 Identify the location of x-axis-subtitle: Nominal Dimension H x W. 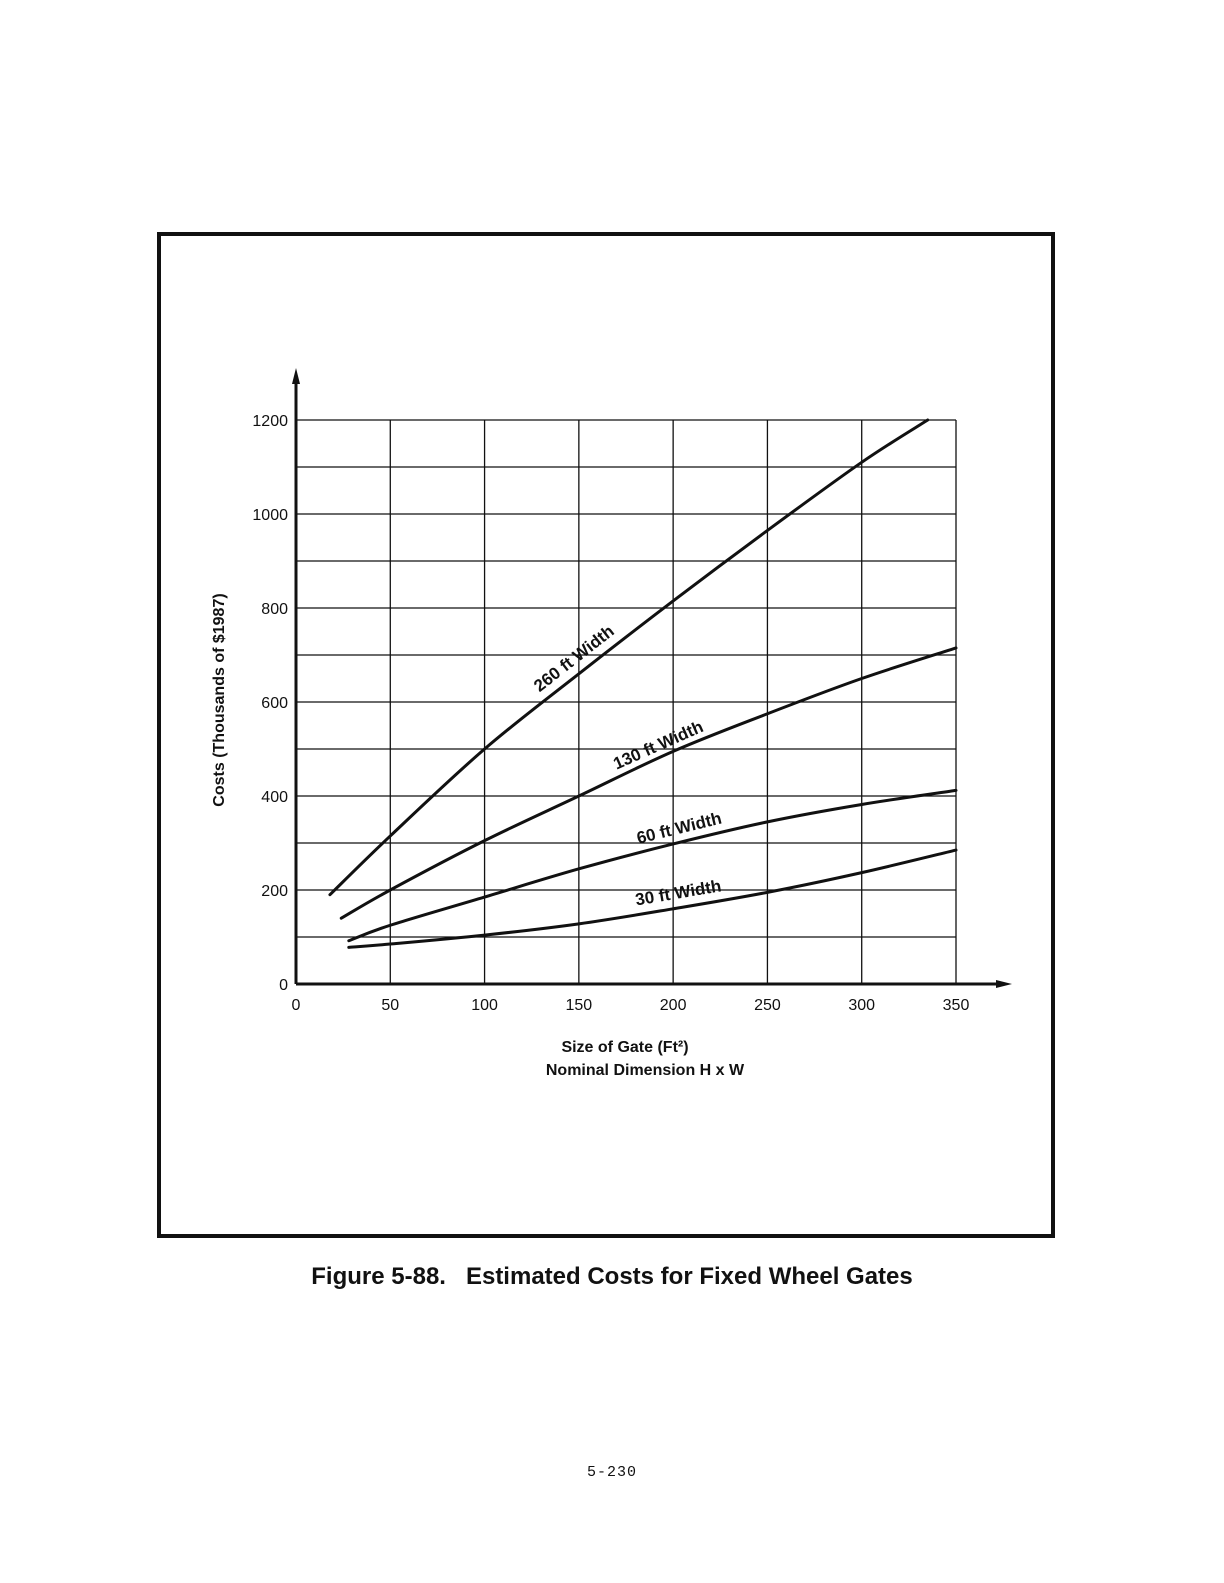
(645, 1070).